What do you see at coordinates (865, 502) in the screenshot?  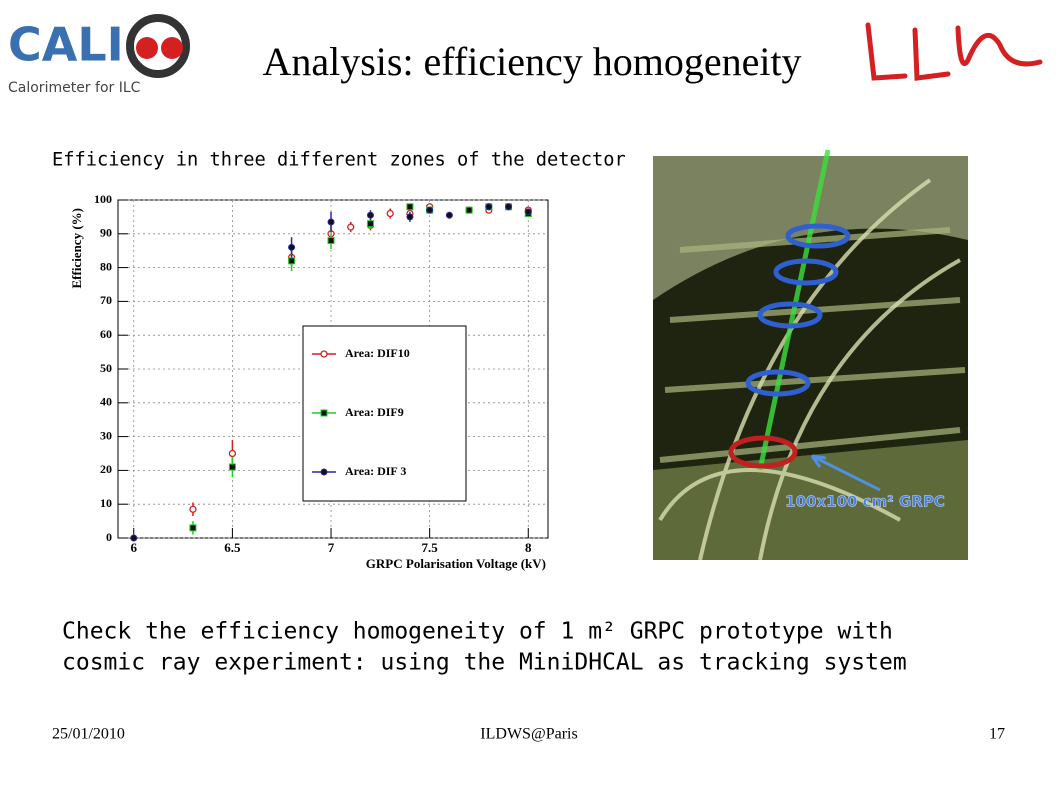 I see `photo-label: 100x100 cm² GRPC` at bounding box center [865, 502].